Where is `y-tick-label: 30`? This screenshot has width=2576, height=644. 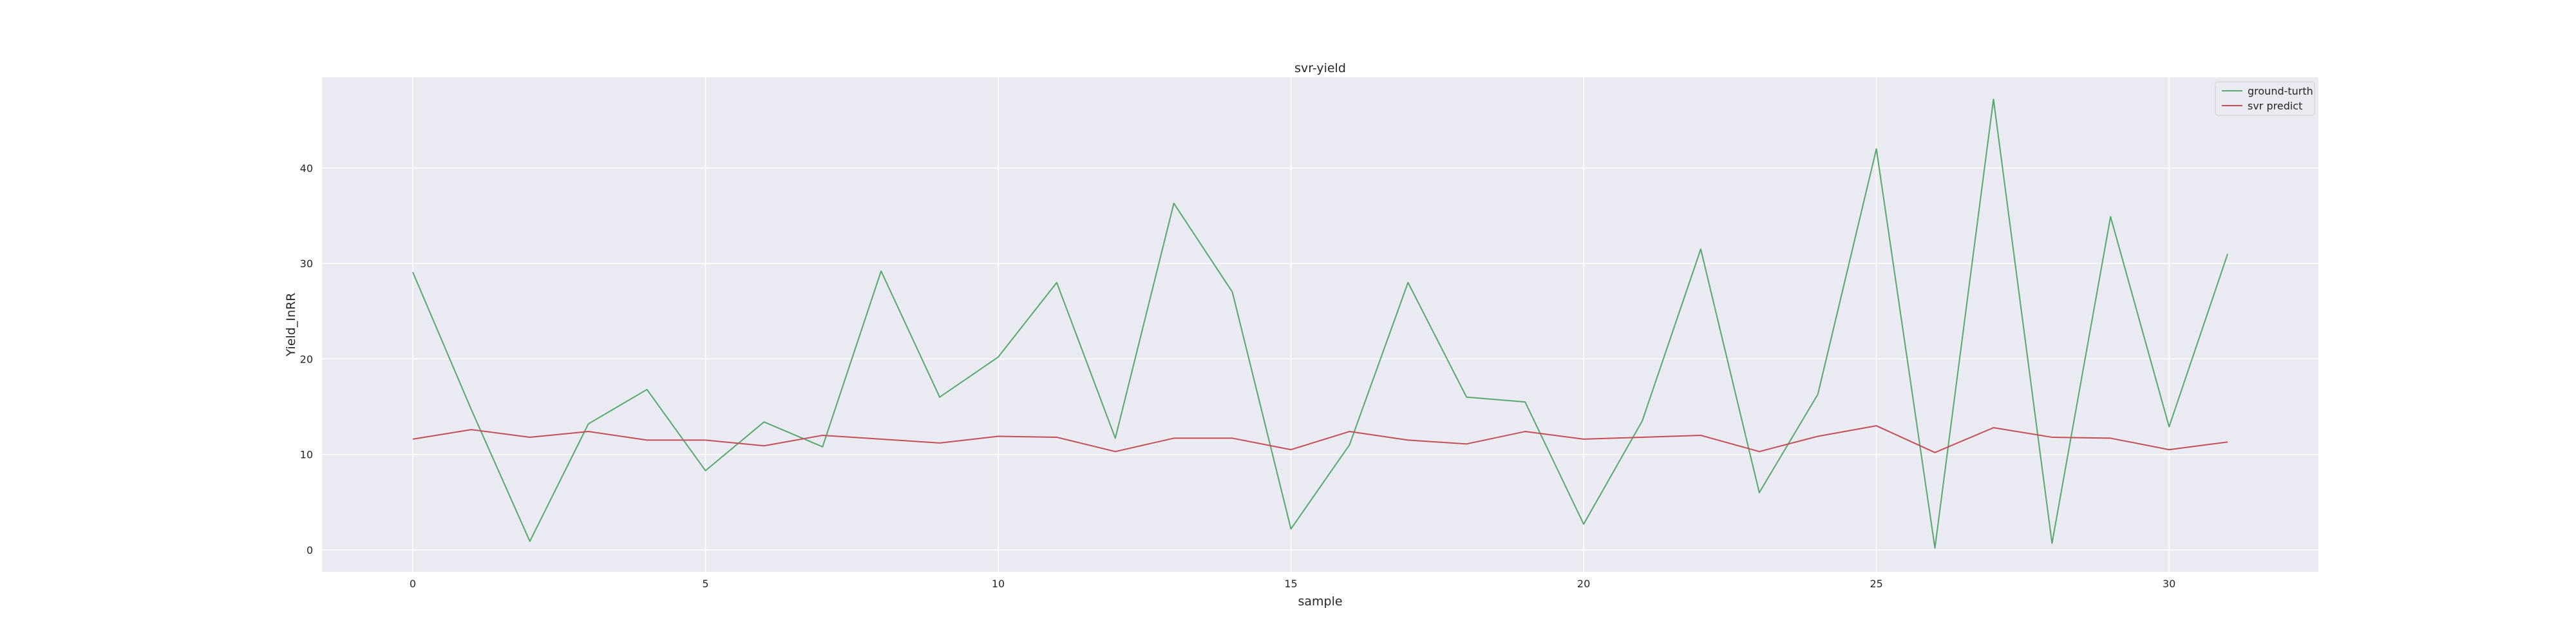
y-tick-label: 30 is located at coordinates (306, 264).